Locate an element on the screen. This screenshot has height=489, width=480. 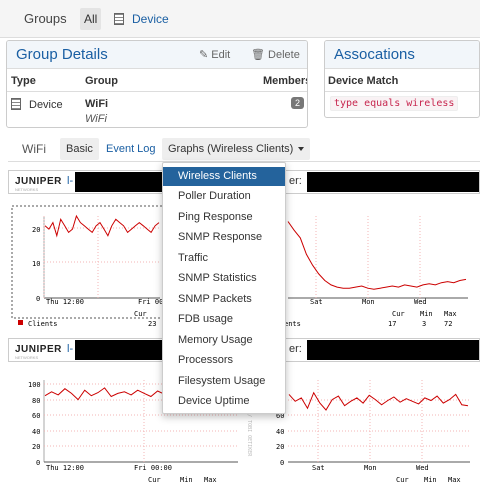
legend-swatch is located at coordinates (20, 322).